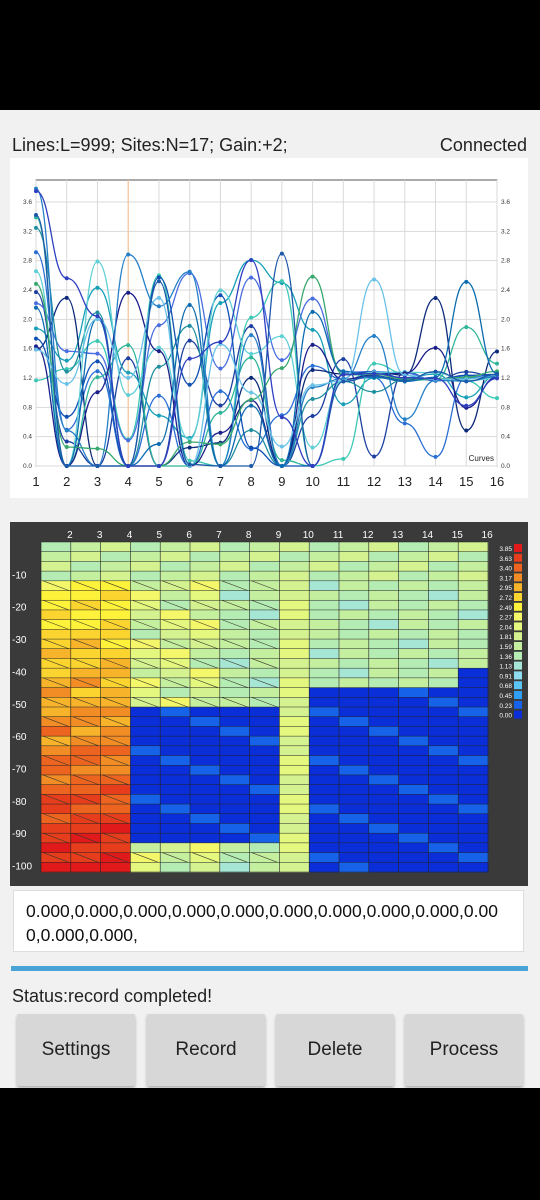  Describe the element at coordinates (335, 1050) in the screenshot. I see `delete-button: Delete` at that location.